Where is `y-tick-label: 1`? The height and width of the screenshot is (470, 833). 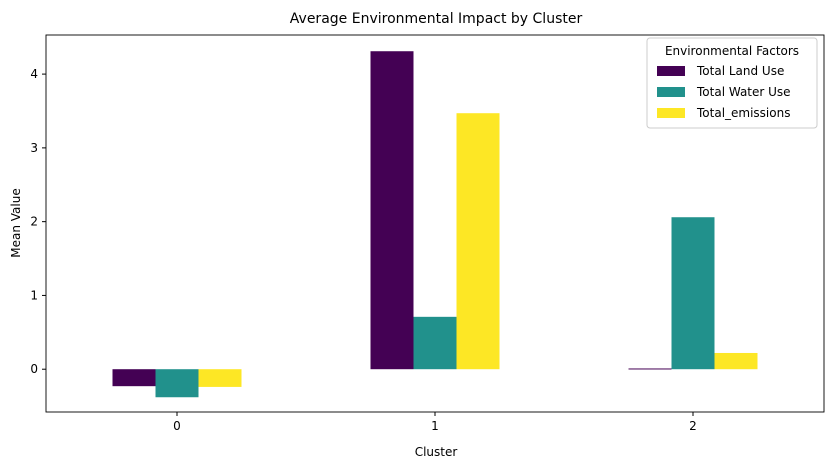 y-tick-label: 1 is located at coordinates (34, 295).